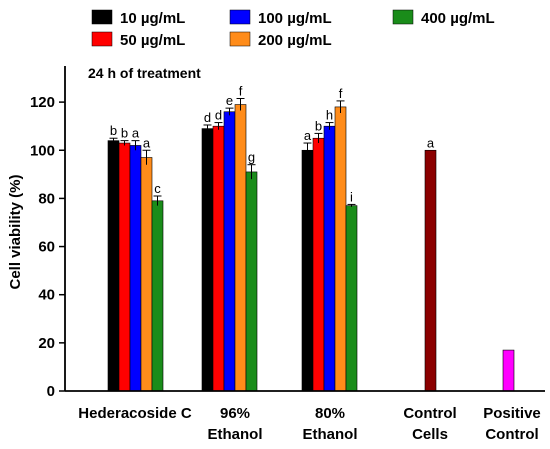  What do you see at coordinates (146, 274) in the screenshot?
I see `bar-g0-b3` at bounding box center [146, 274].